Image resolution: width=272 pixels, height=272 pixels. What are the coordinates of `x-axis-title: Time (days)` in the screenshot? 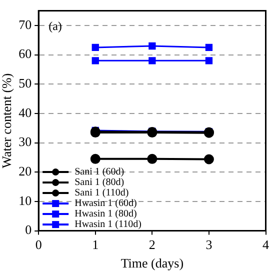 It's located at (152, 263).